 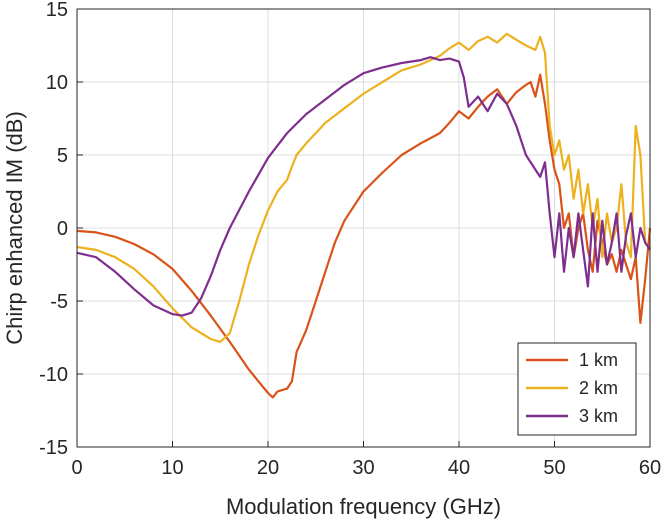 I want to click on y-tick-label: 5, so click(x=62, y=156).